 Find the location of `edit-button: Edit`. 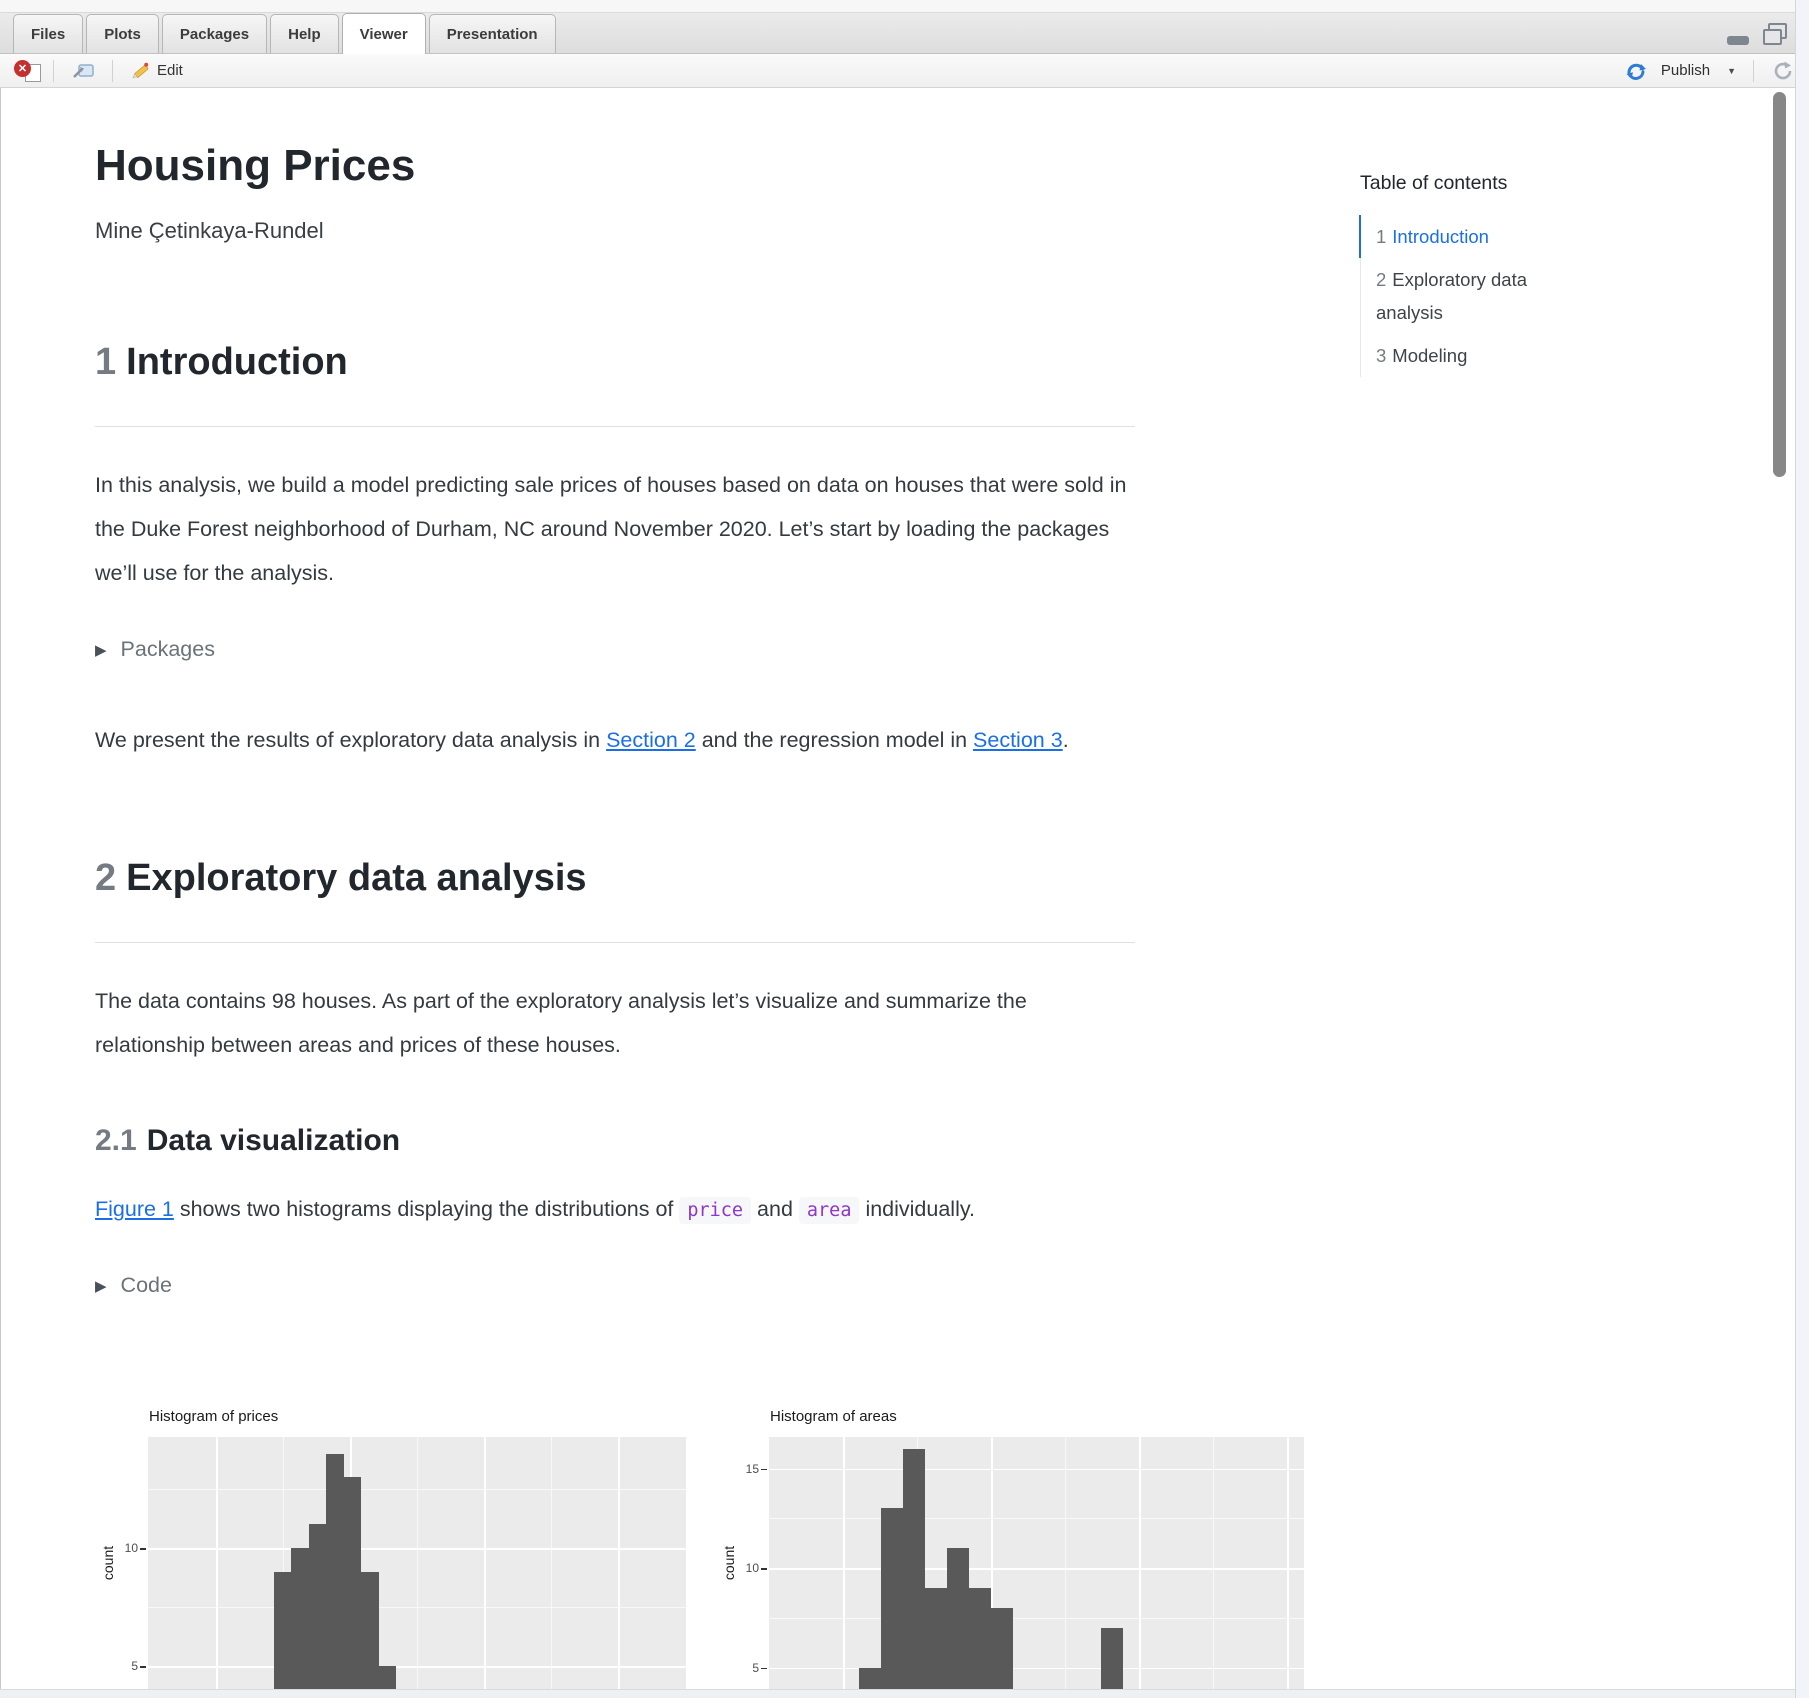

edit-button: Edit is located at coordinates (156, 71).